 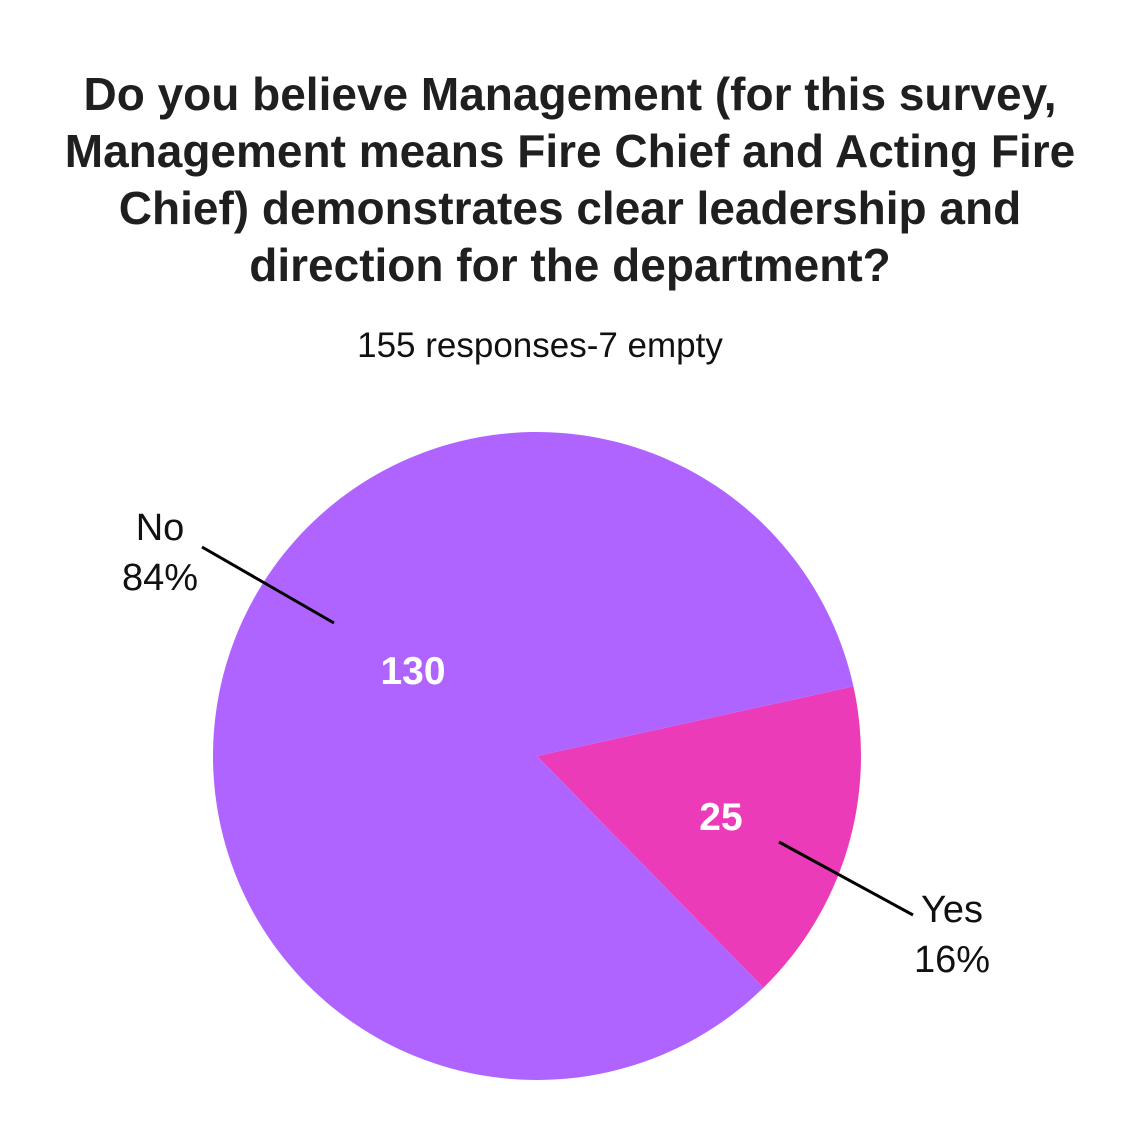 I want to click on chart-subtitle: 155 responses-7 empty, so click(x=540, y=345).